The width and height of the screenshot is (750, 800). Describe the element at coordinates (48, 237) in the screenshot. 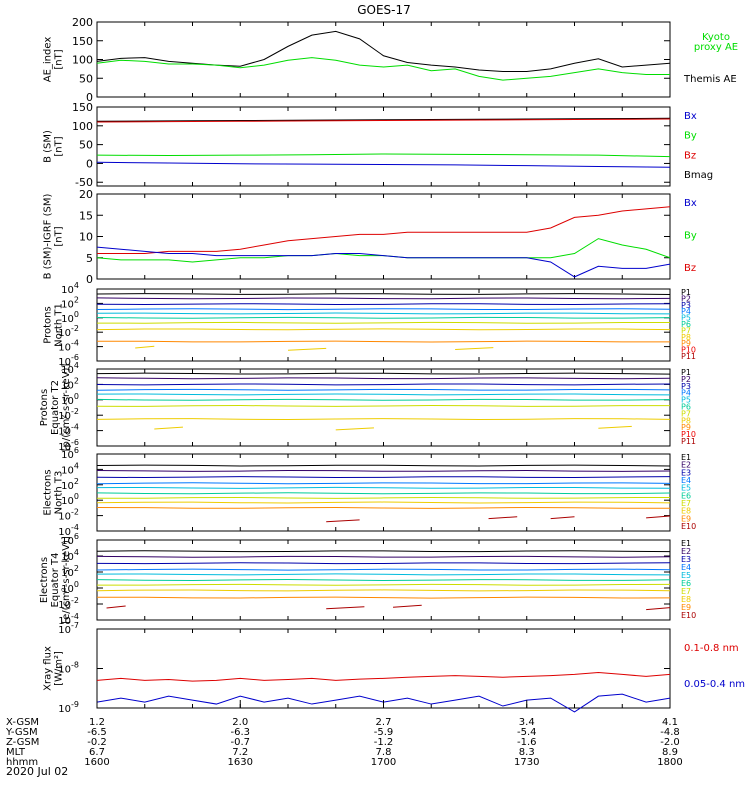

I see `y-axis-label: B (SM)-IGRF (SM)` at that location.